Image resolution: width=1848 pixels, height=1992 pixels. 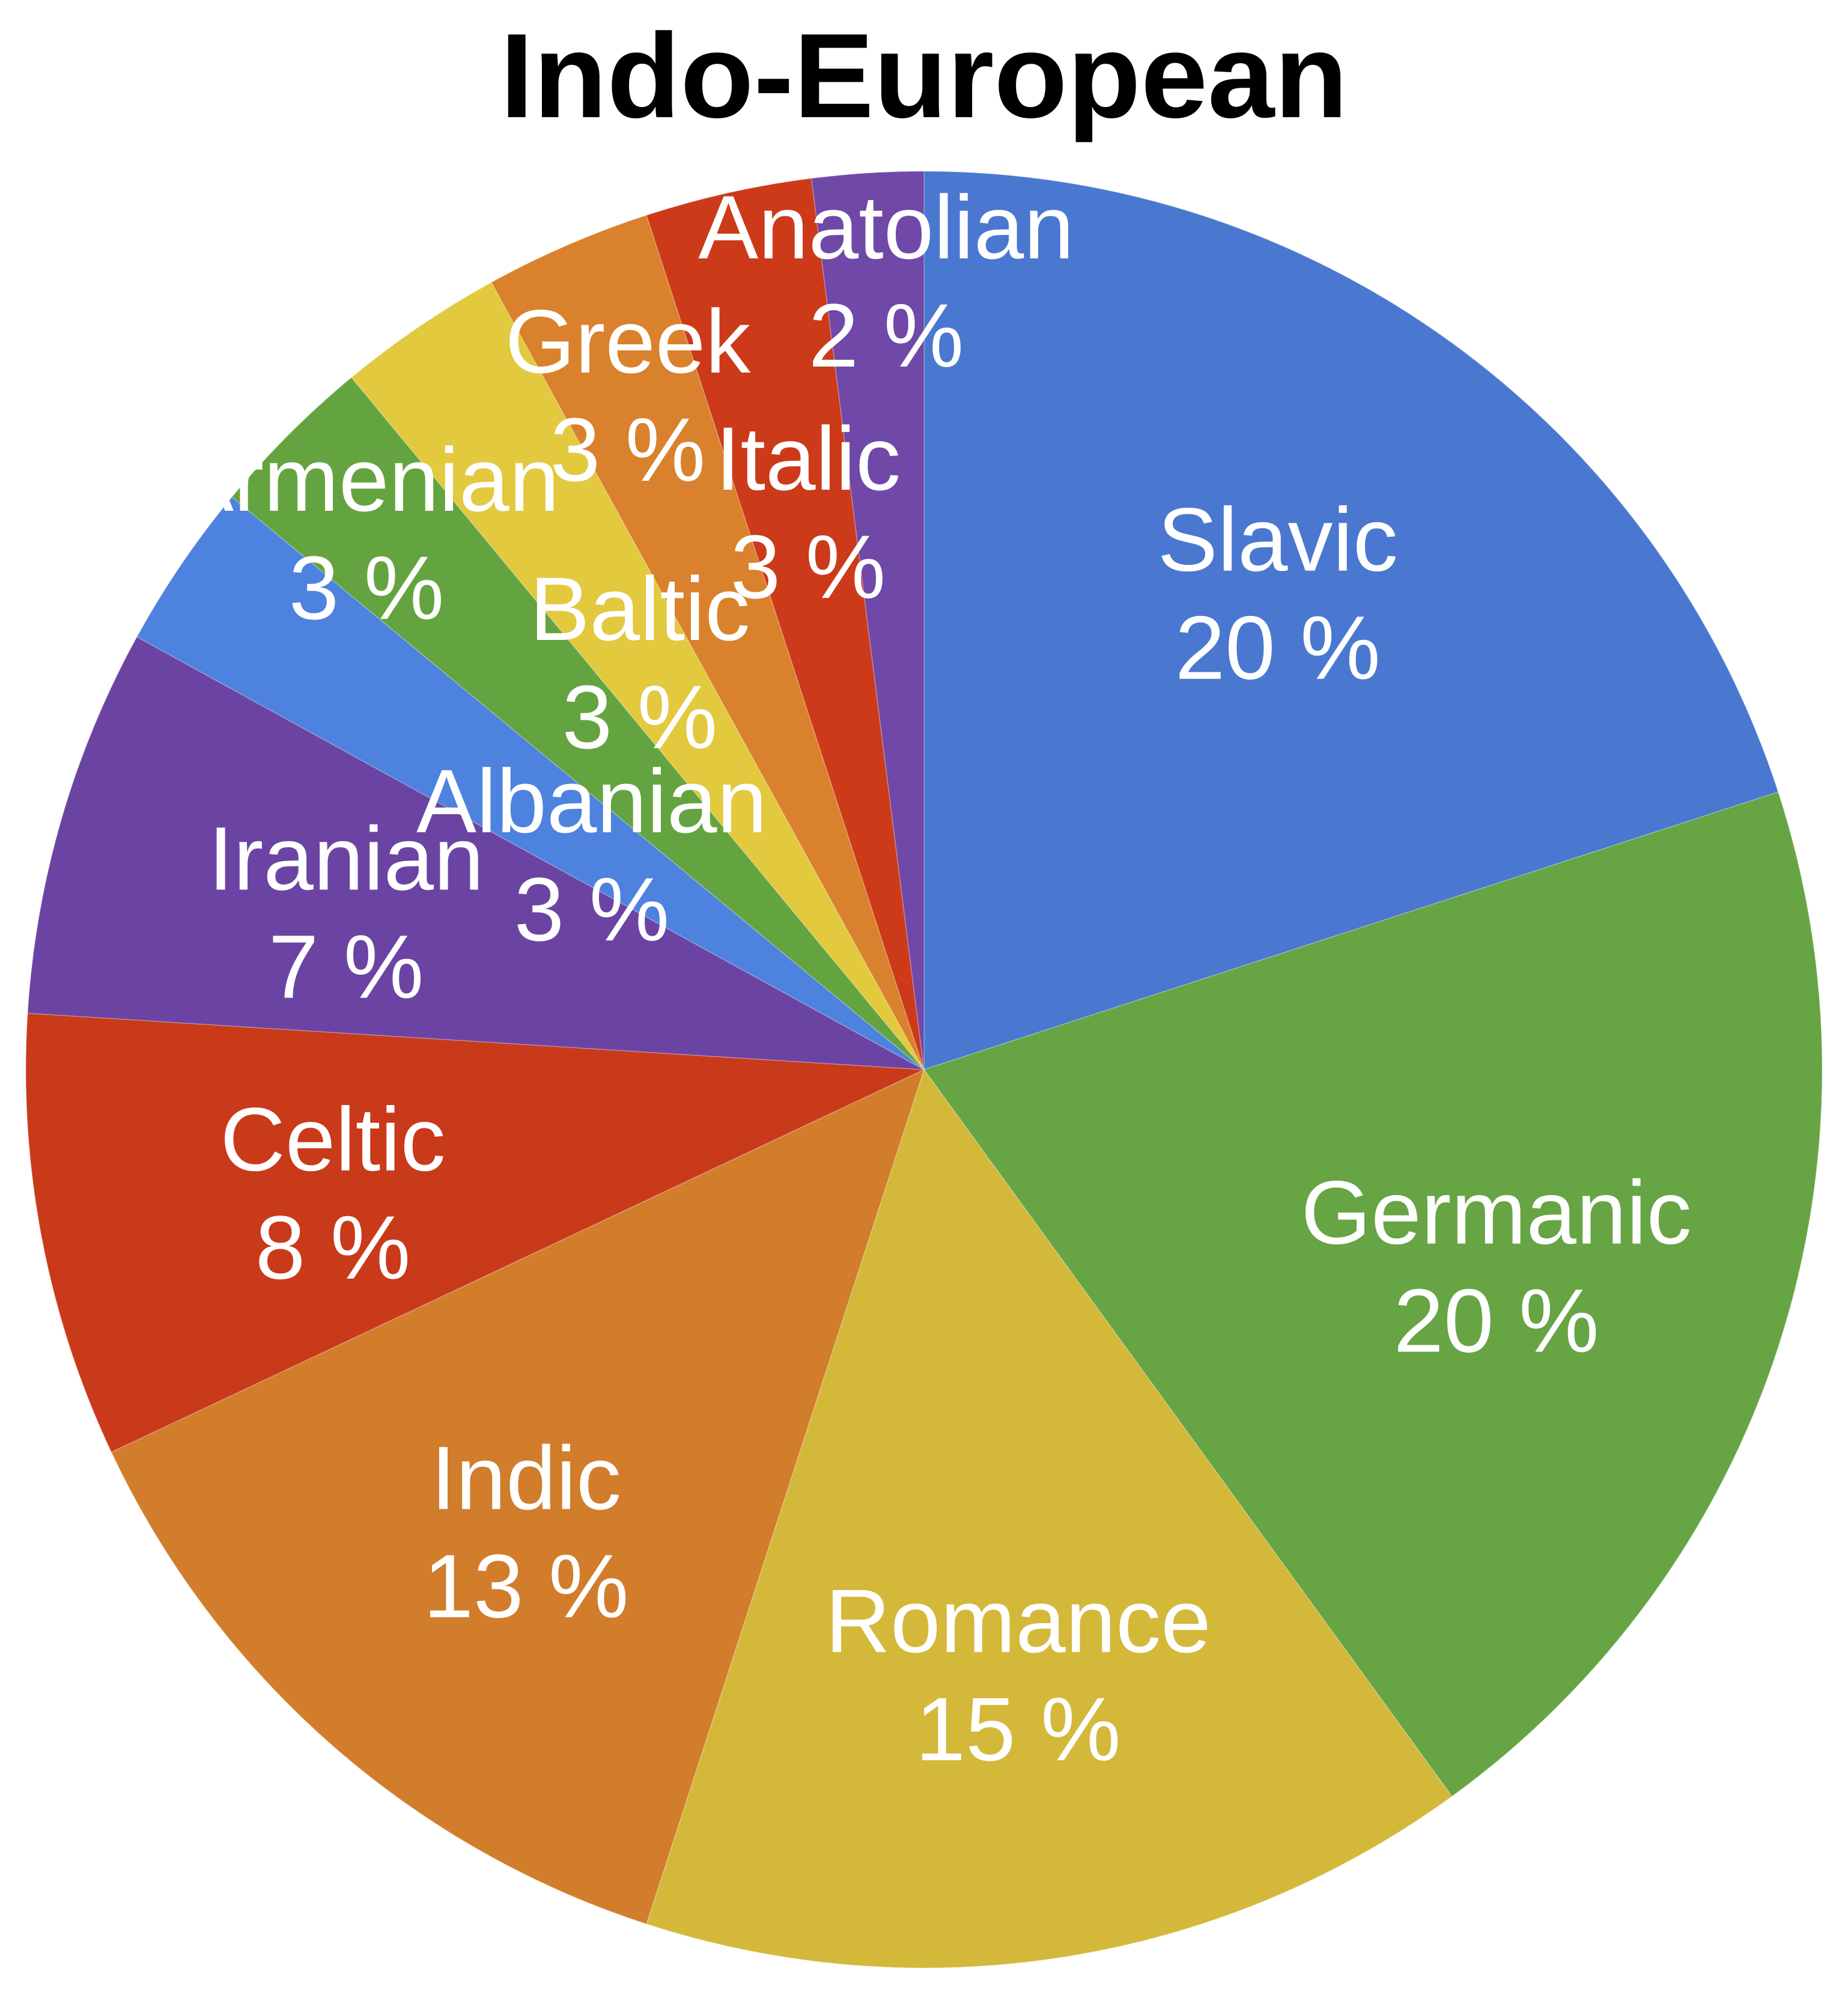 What do you see at coordinates (808, 458) in the screenshot?
I see `slice-name-label: Italic` at bounding box center [808, 458].